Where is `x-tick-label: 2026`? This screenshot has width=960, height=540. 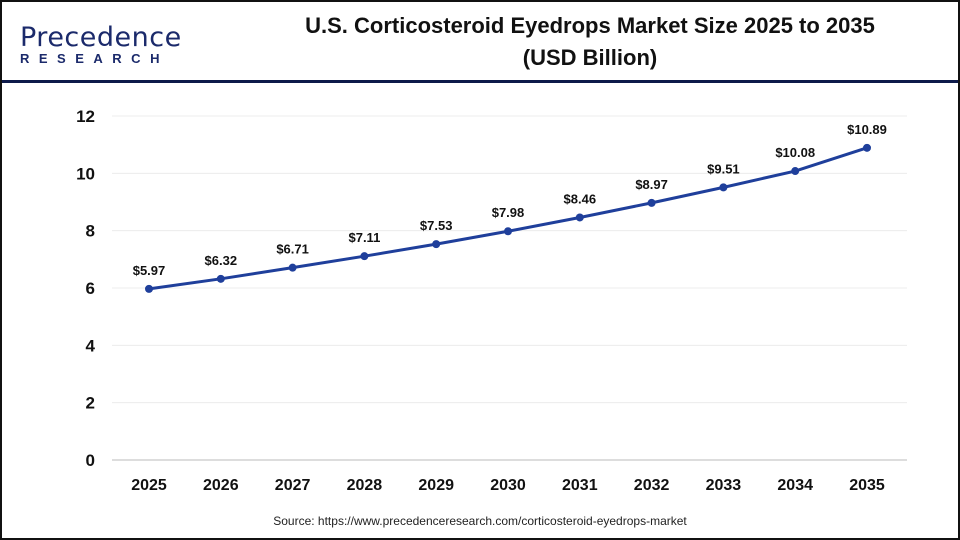 x-tick-label: 2026 is located at coordinates (221, 485).